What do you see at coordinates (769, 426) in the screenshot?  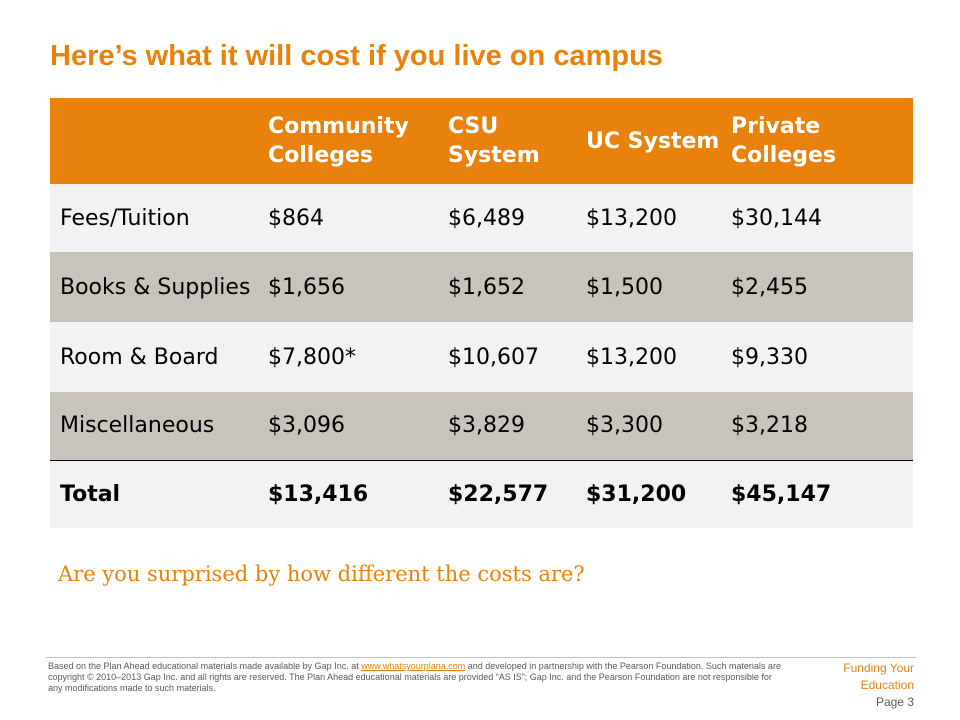 I see `table-cell: $3,218` at bounding box center [769, 426].